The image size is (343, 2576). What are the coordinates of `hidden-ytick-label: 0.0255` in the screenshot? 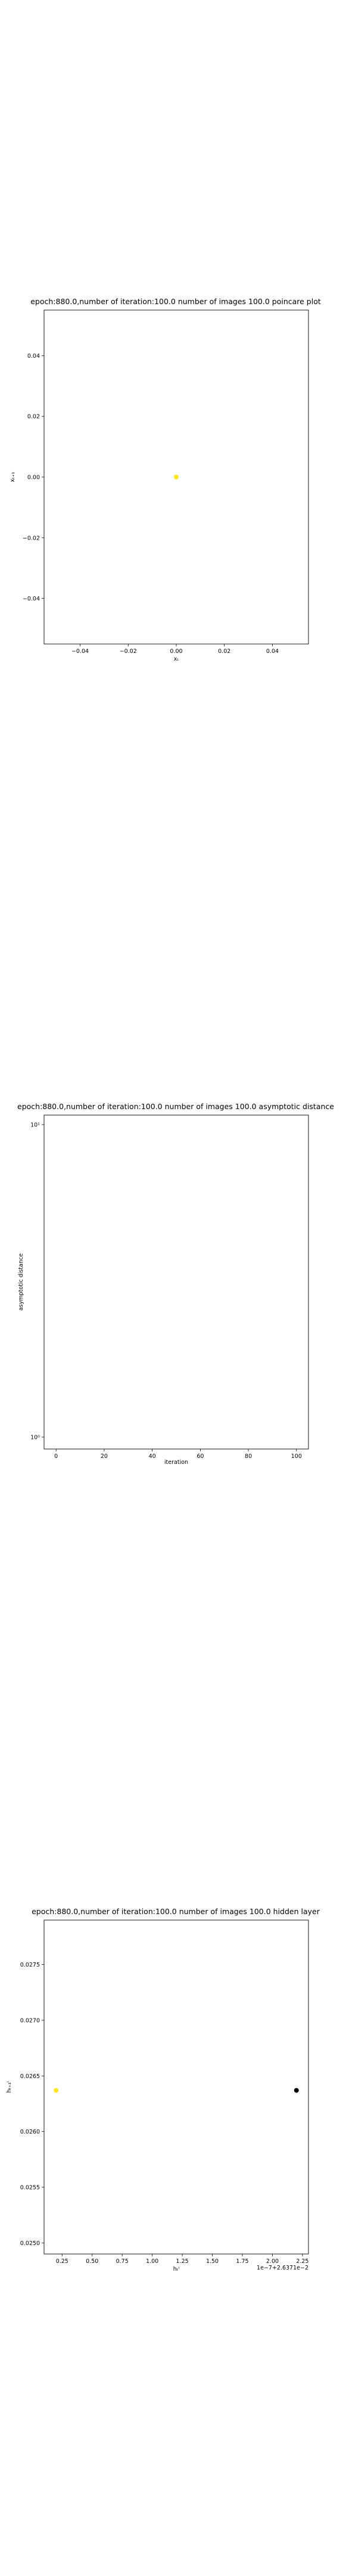 It's located at (30, 2188).